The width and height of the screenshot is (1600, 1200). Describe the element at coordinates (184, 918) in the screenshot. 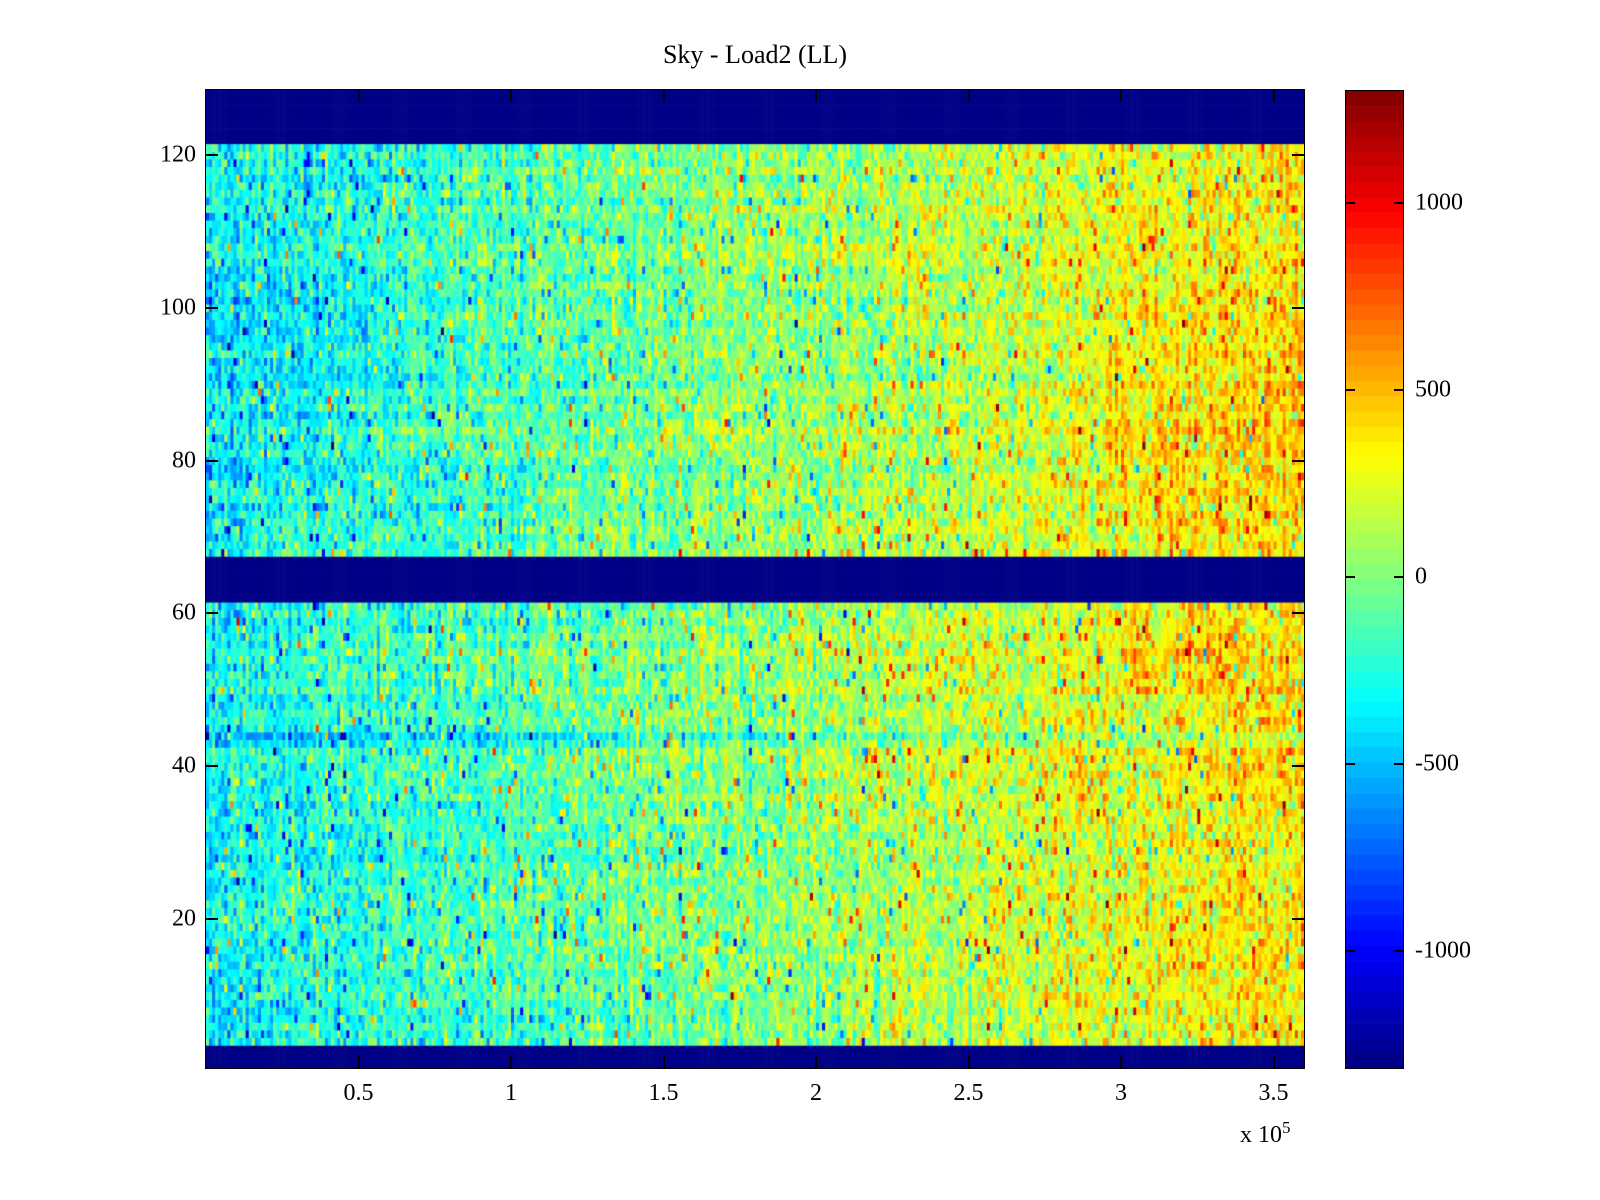

I see `y-tick-label: 20` at that location.